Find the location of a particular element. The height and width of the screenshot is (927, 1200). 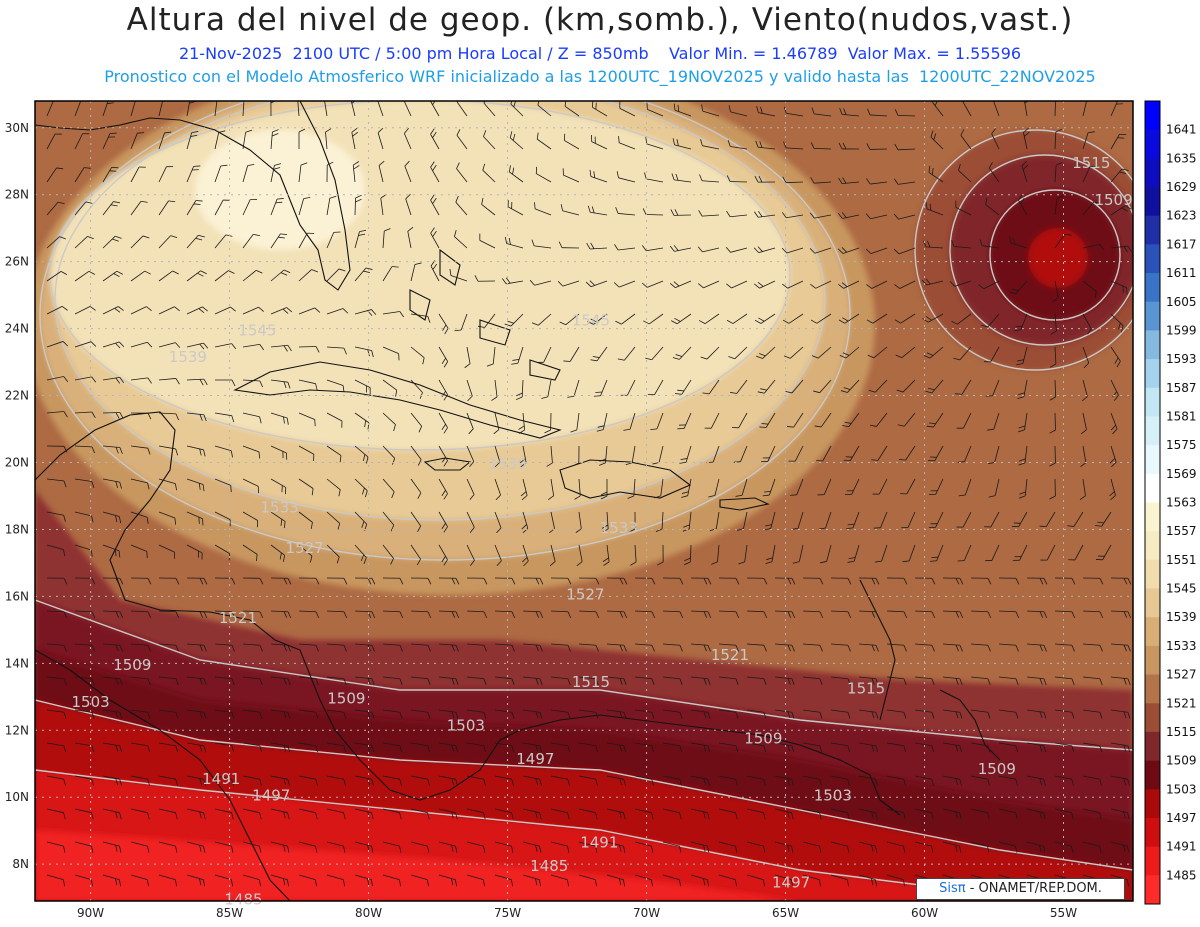

color-bar is located at coordinates (1152, 502).